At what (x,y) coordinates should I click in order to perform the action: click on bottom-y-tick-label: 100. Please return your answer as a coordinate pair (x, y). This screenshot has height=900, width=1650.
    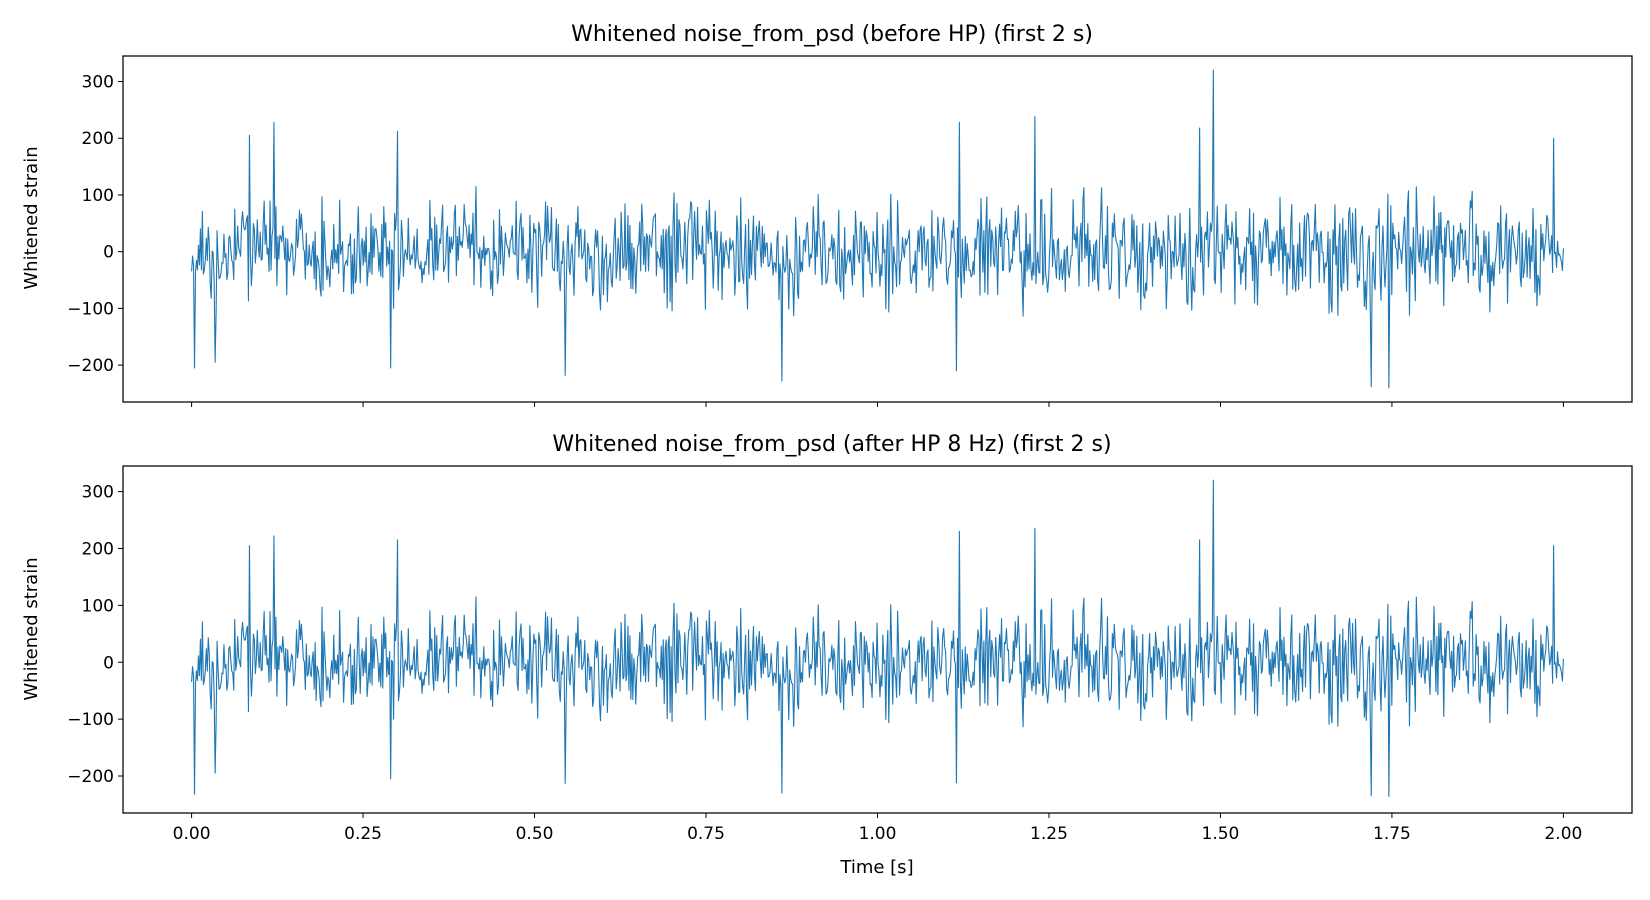
    Looking at the image, I should click on (98, 606).